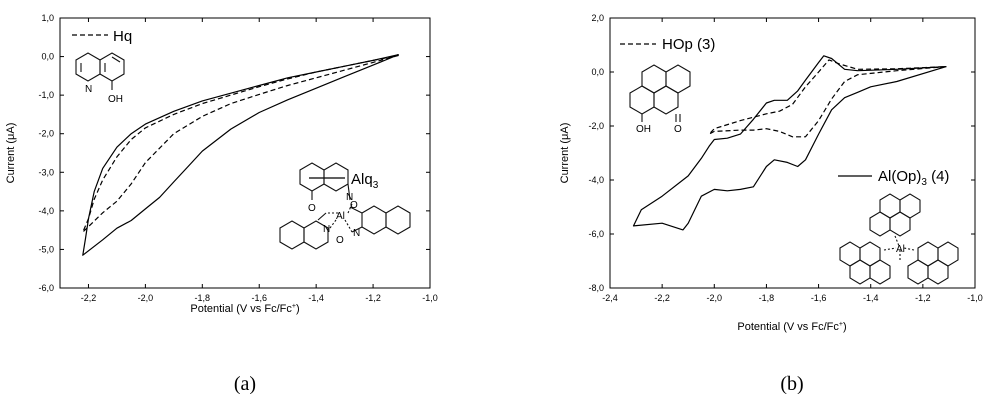 Image resolution: width=984 pixels, height=399 pixels. I want to click on x-tick-label: -2,4, so click(610, 298).